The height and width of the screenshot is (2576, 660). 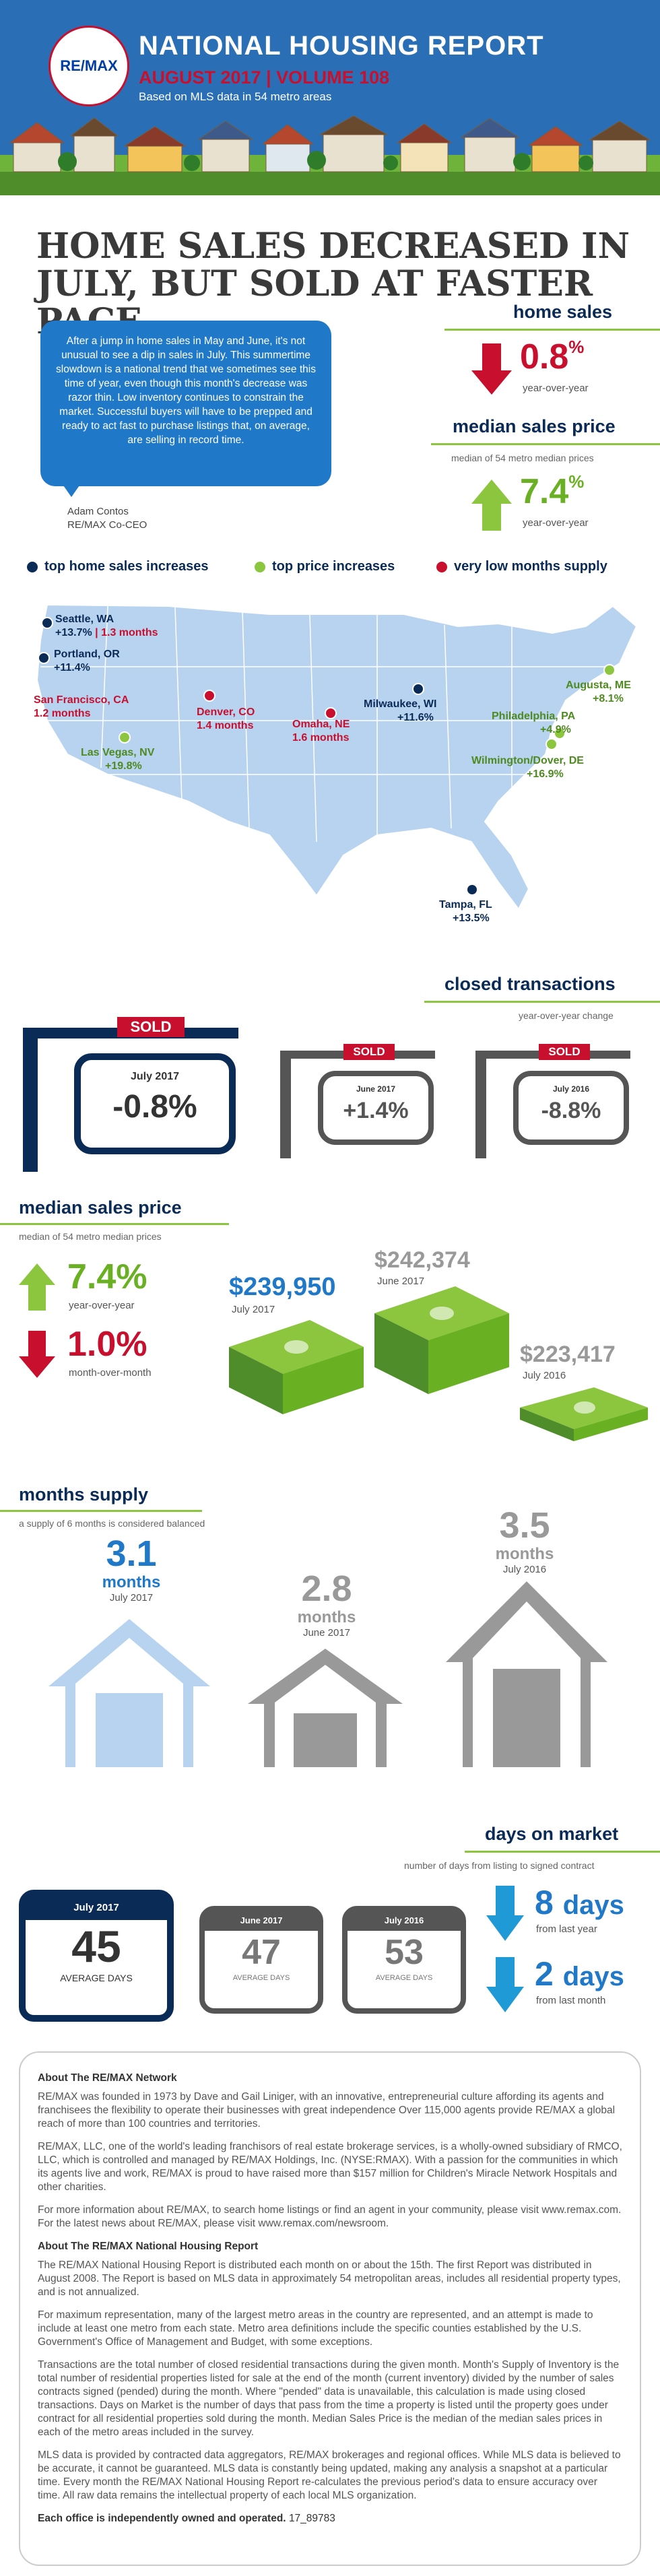 What do you see at coordinates (89, 65) in the screenshot?
I see `logo-text: RE/MAX` at bounding box center [89, 65].